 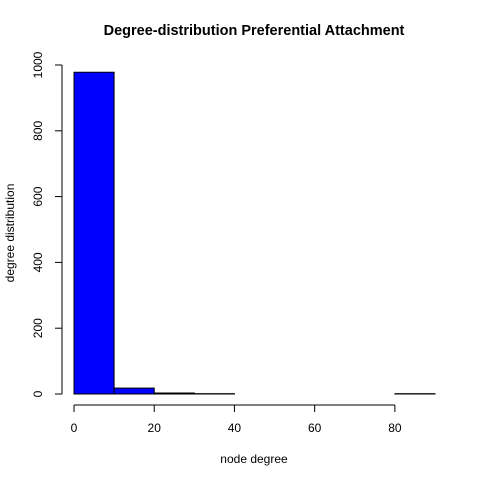 I want to click on y-tick-label: 1000, so click(x=38, y=64).